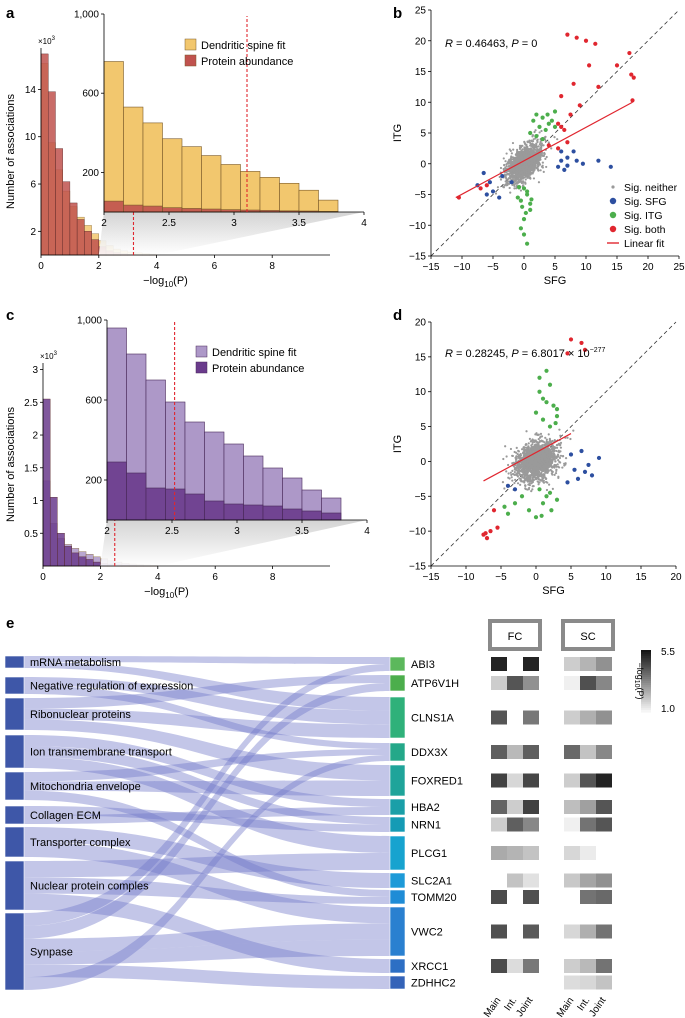  I want to click on inset-y-tick-label-a: 200, so click(90, 173).